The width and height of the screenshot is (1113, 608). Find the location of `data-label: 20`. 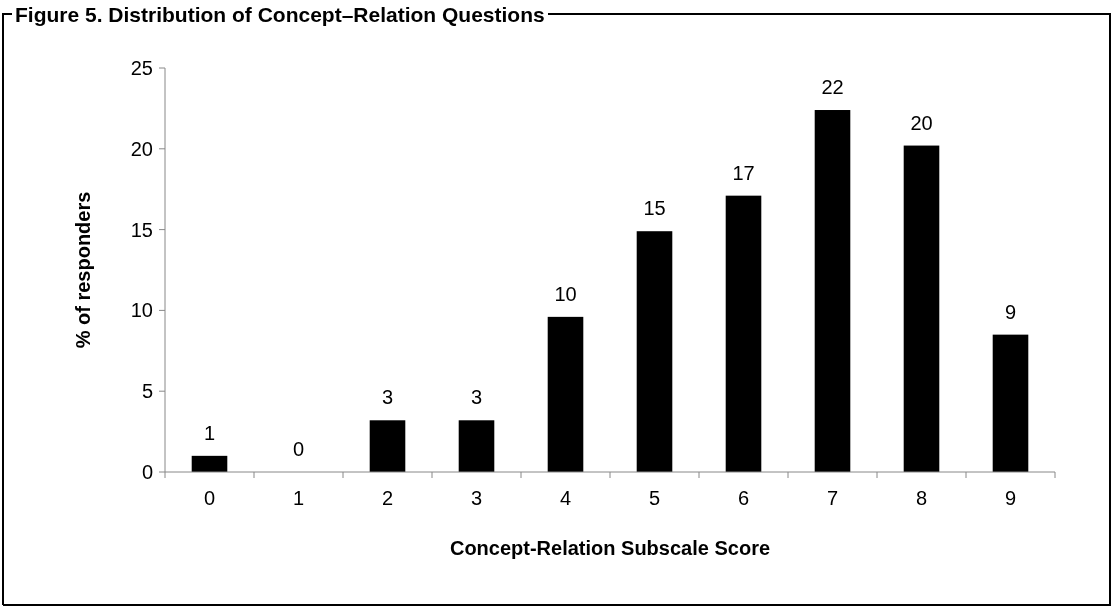

data-label: 20 is located at coordinates (921, 122).